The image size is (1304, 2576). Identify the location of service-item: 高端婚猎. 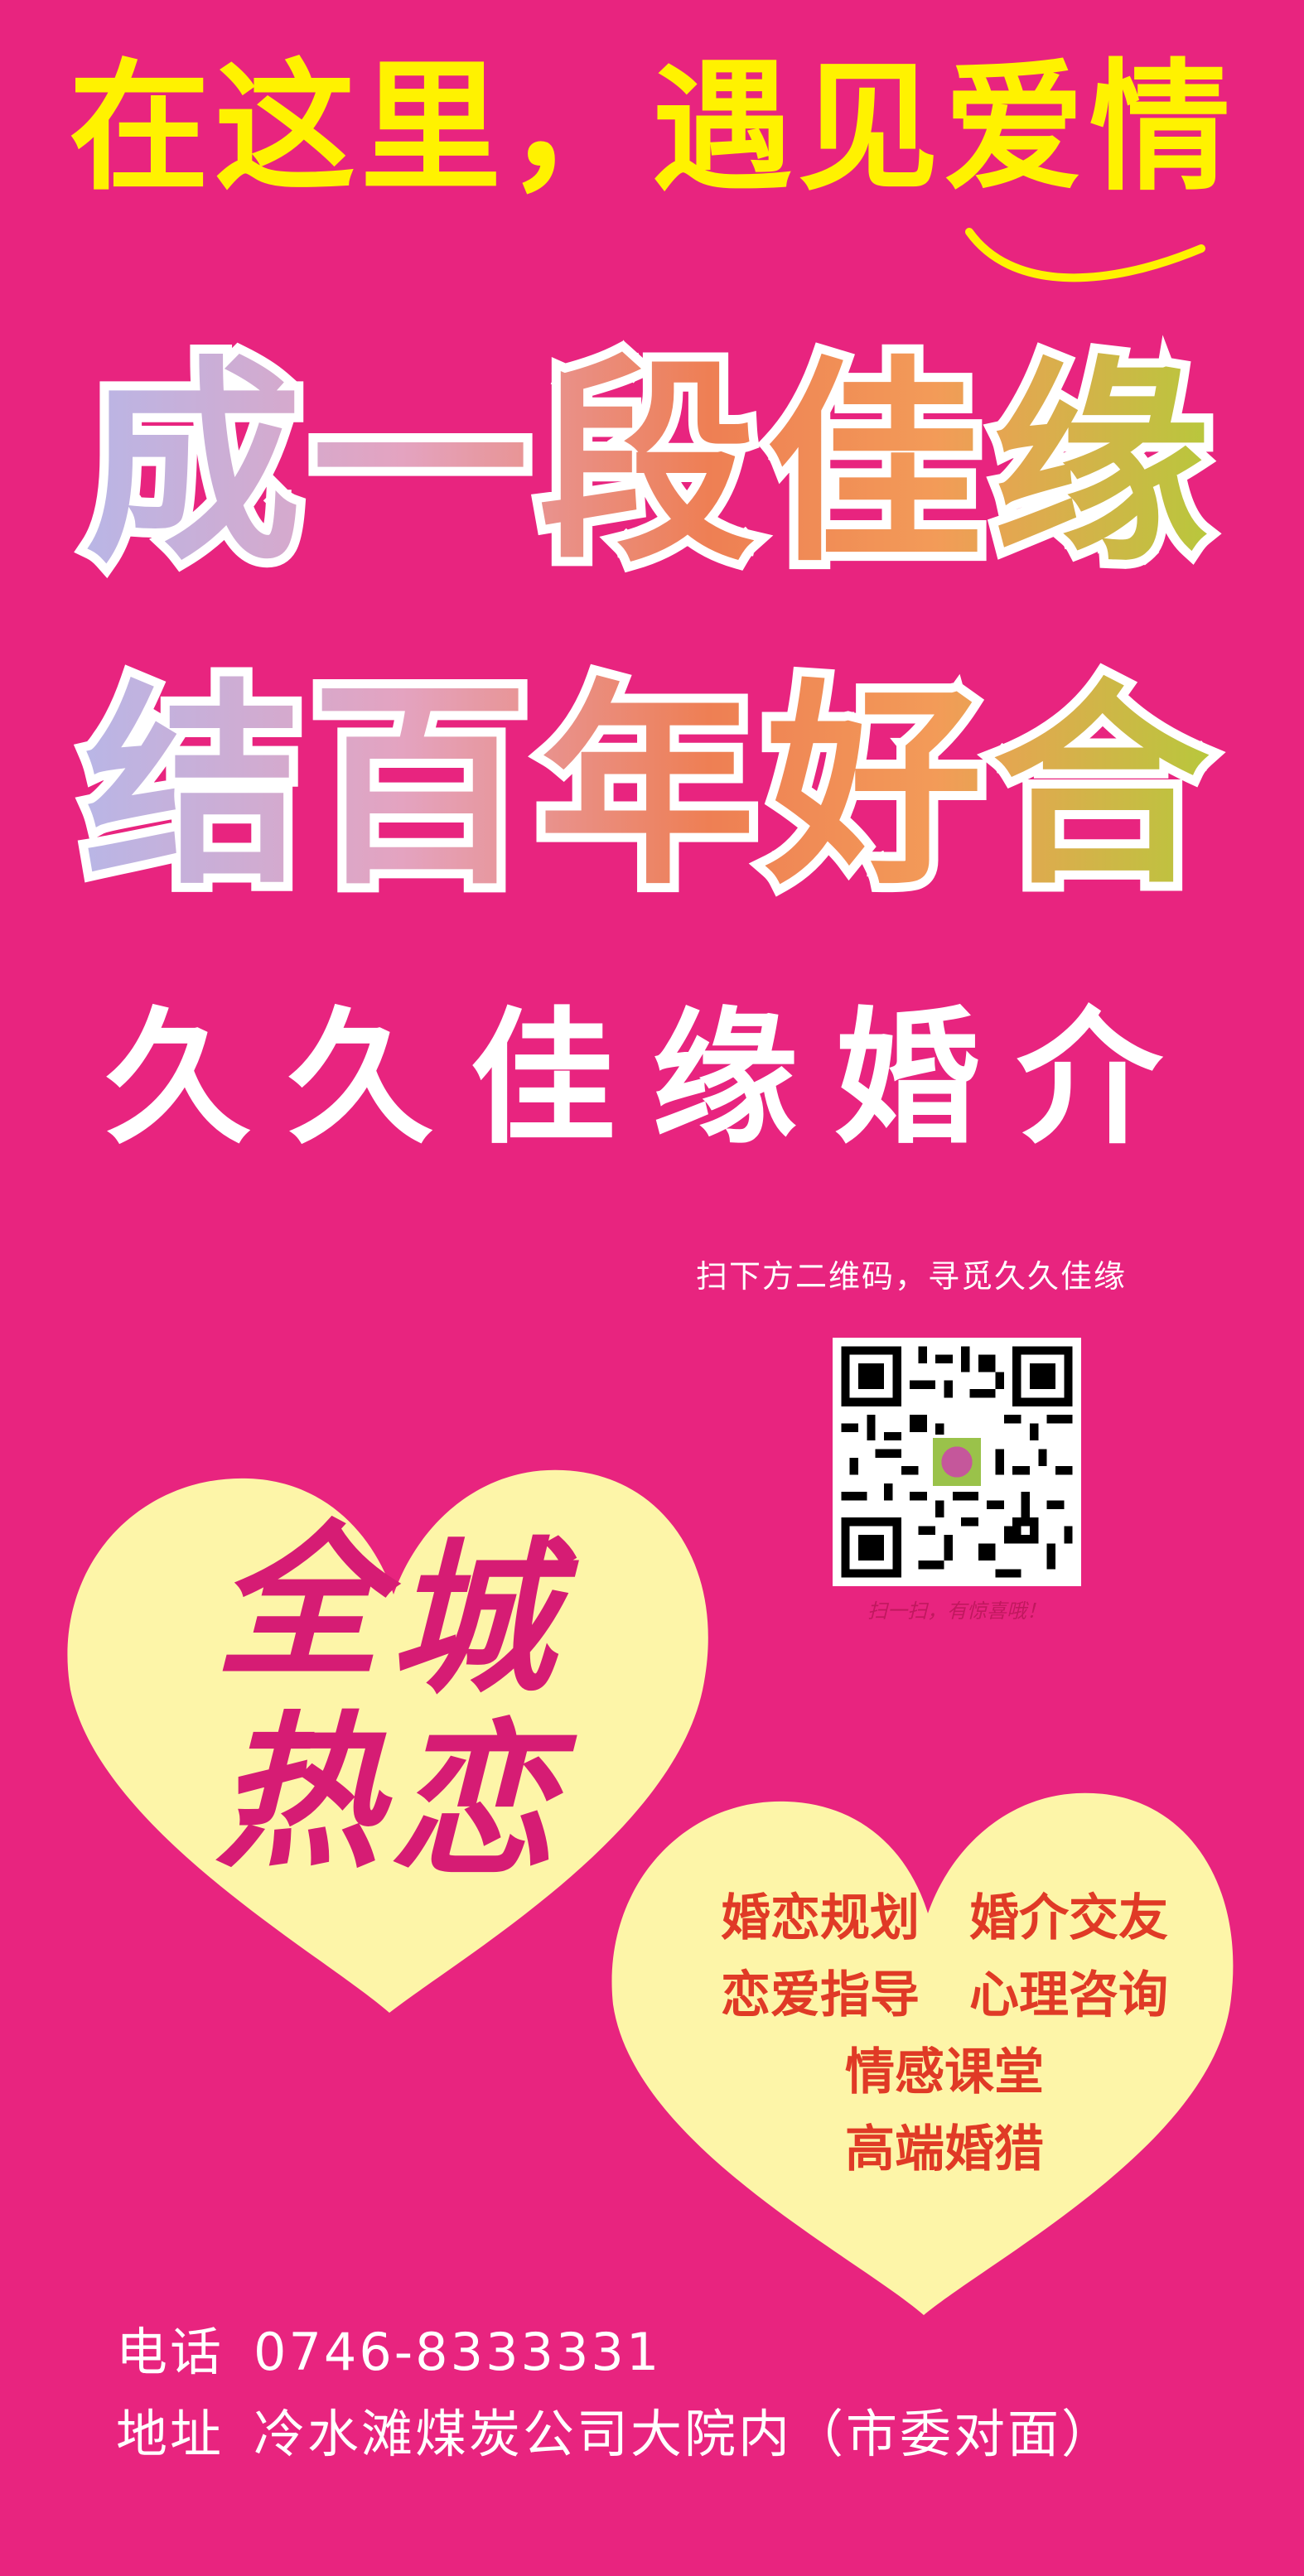
(944, 2149).